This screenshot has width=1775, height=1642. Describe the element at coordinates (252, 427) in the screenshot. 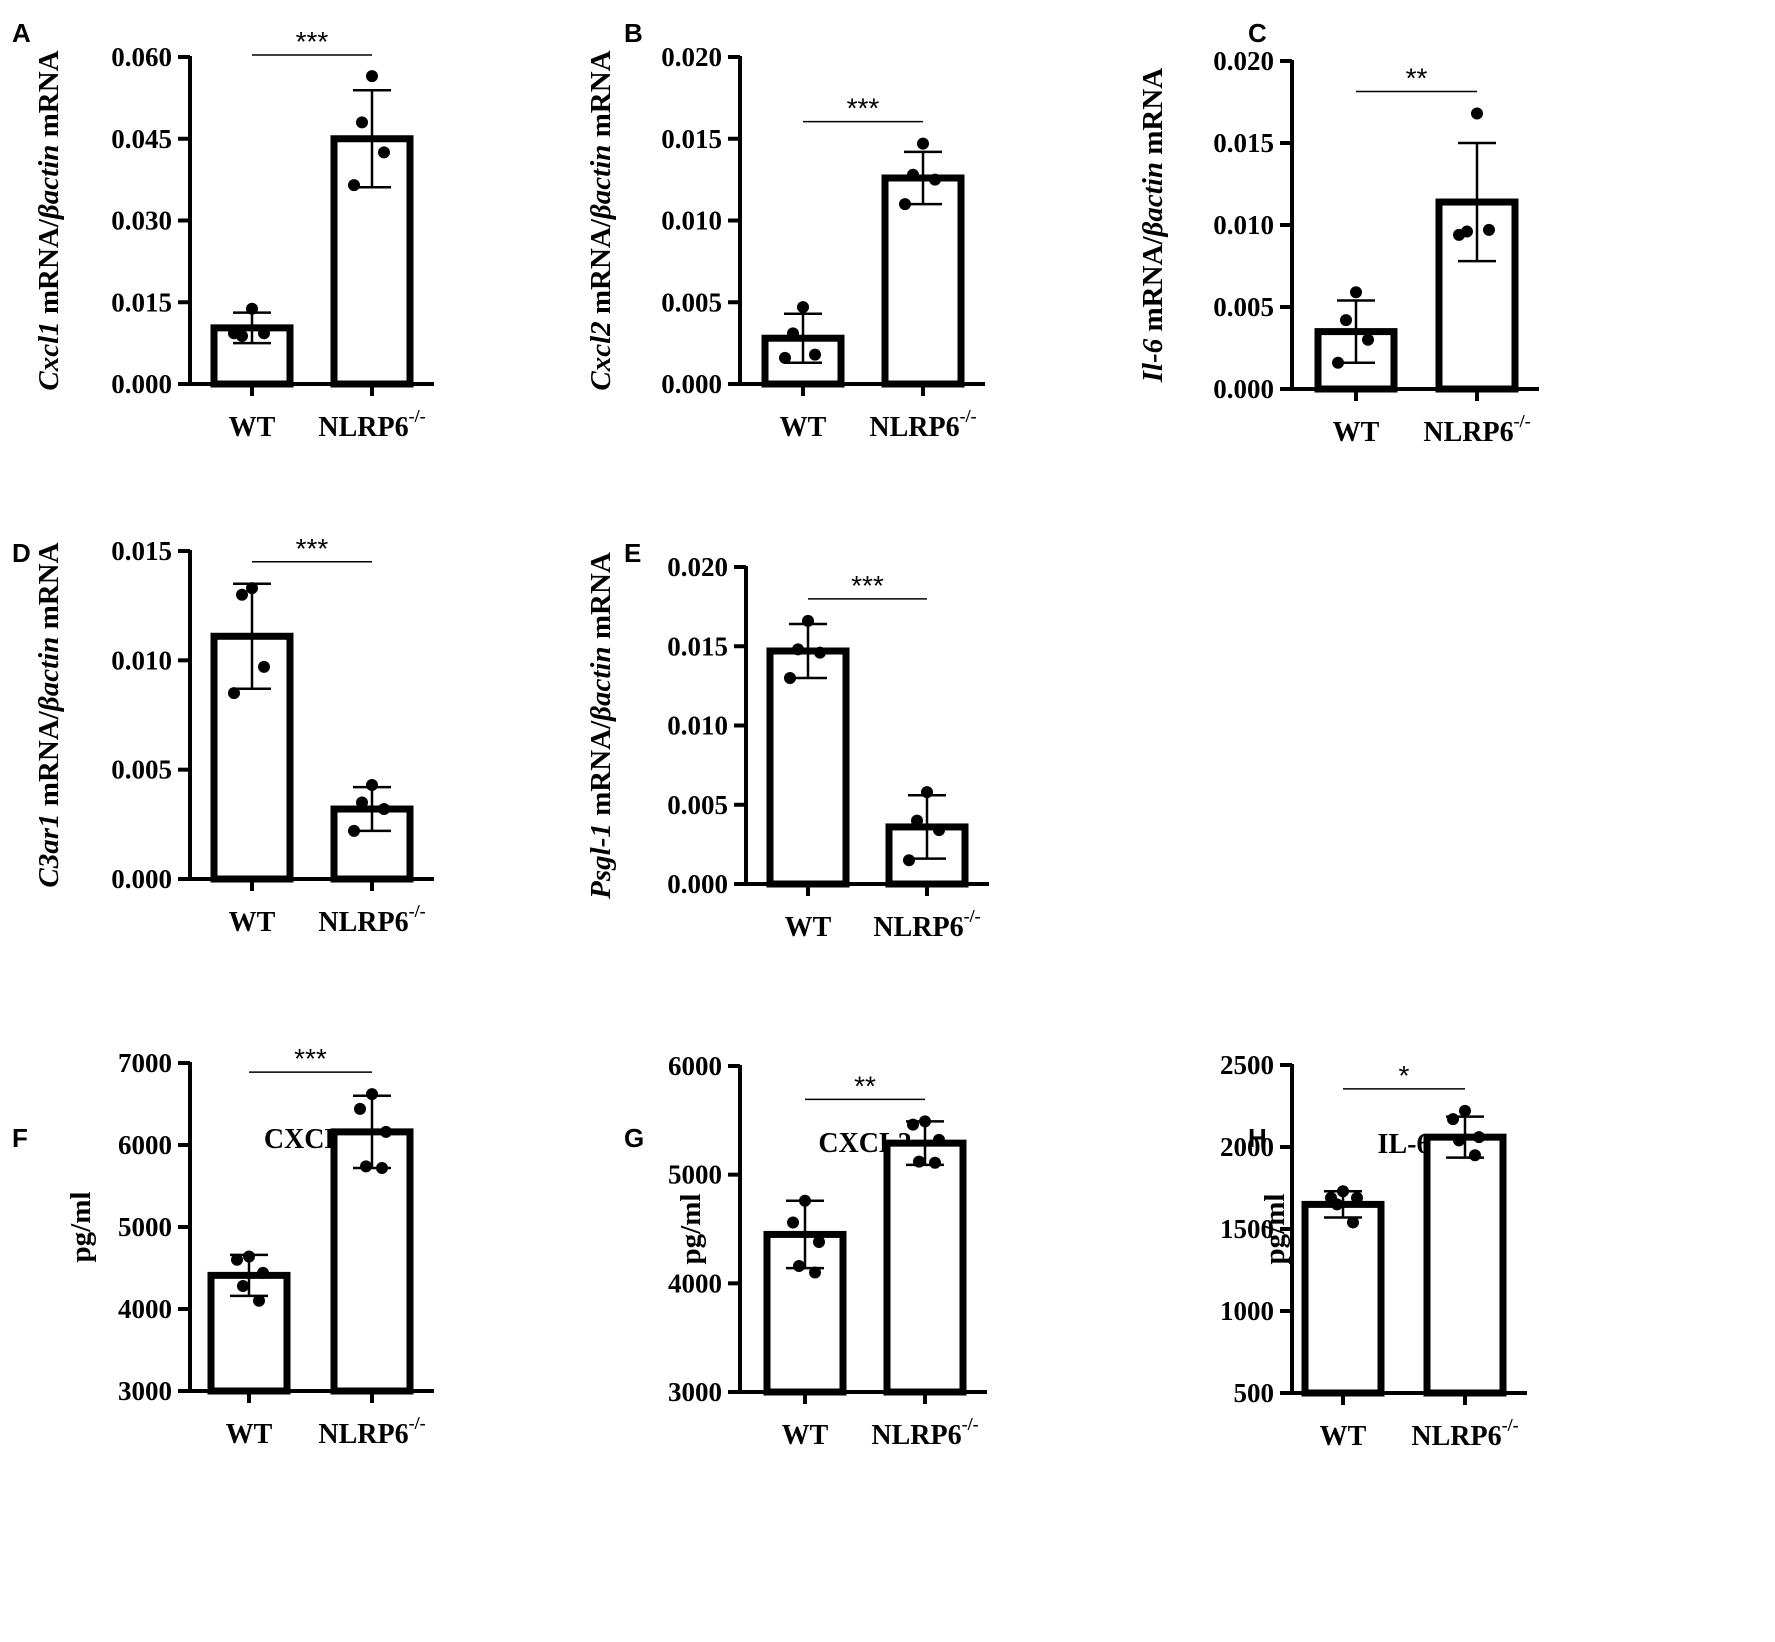

I see `category-name: WT` at that location.